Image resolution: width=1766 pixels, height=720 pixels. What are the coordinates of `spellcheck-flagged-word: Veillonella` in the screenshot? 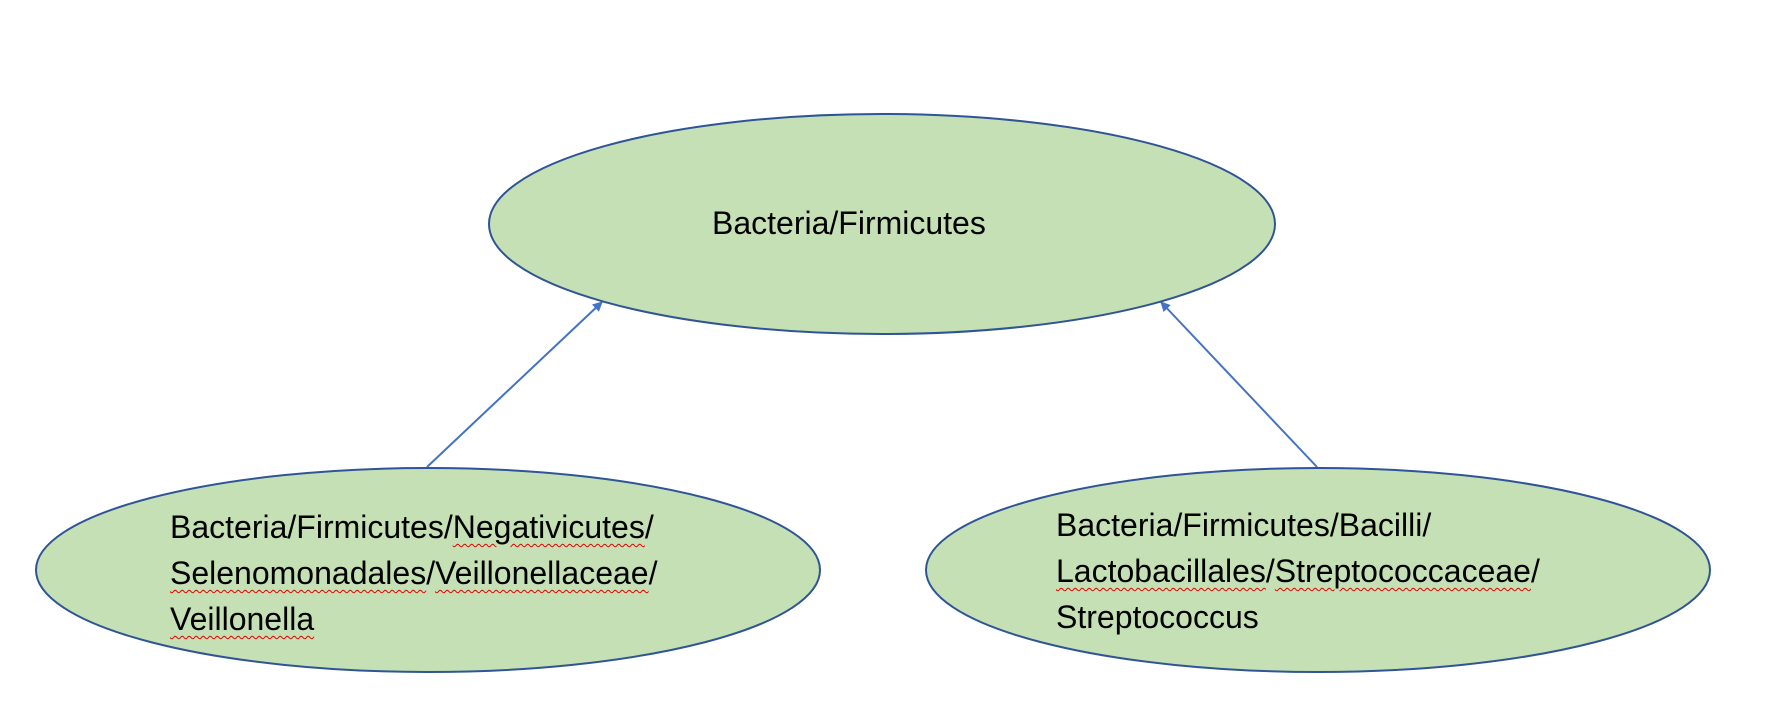 It's located at (242, 619).